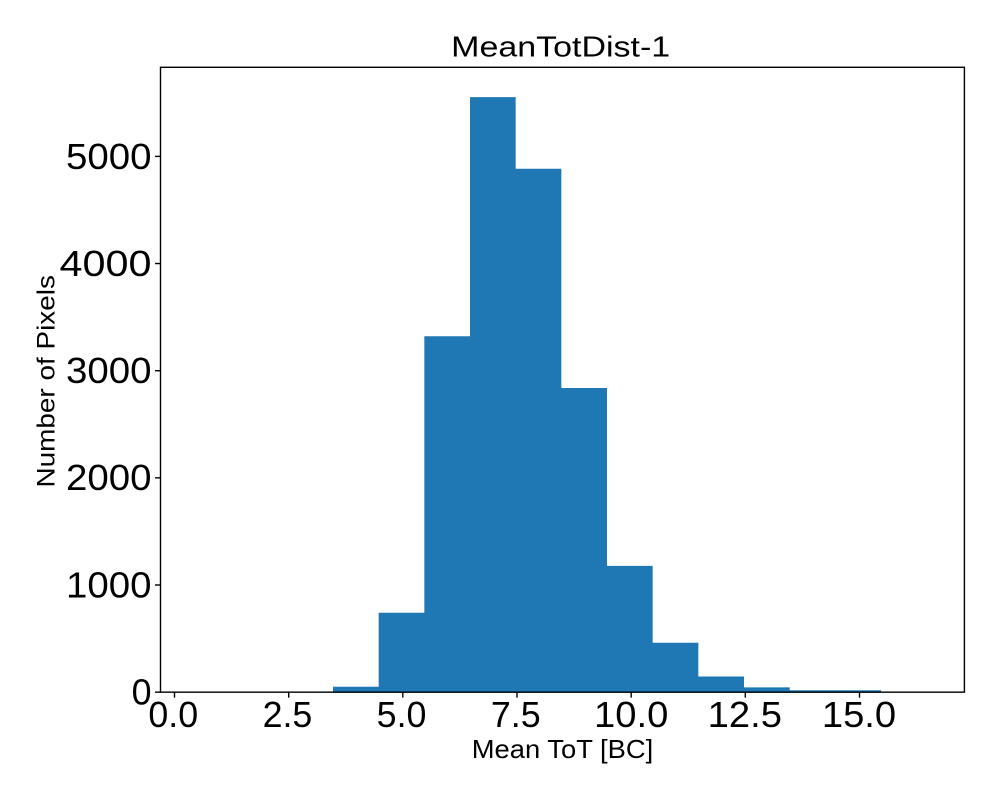  Describe the element at coordinates (109, 585) in the screenshot. I see `svg-text: 1000` at that location.